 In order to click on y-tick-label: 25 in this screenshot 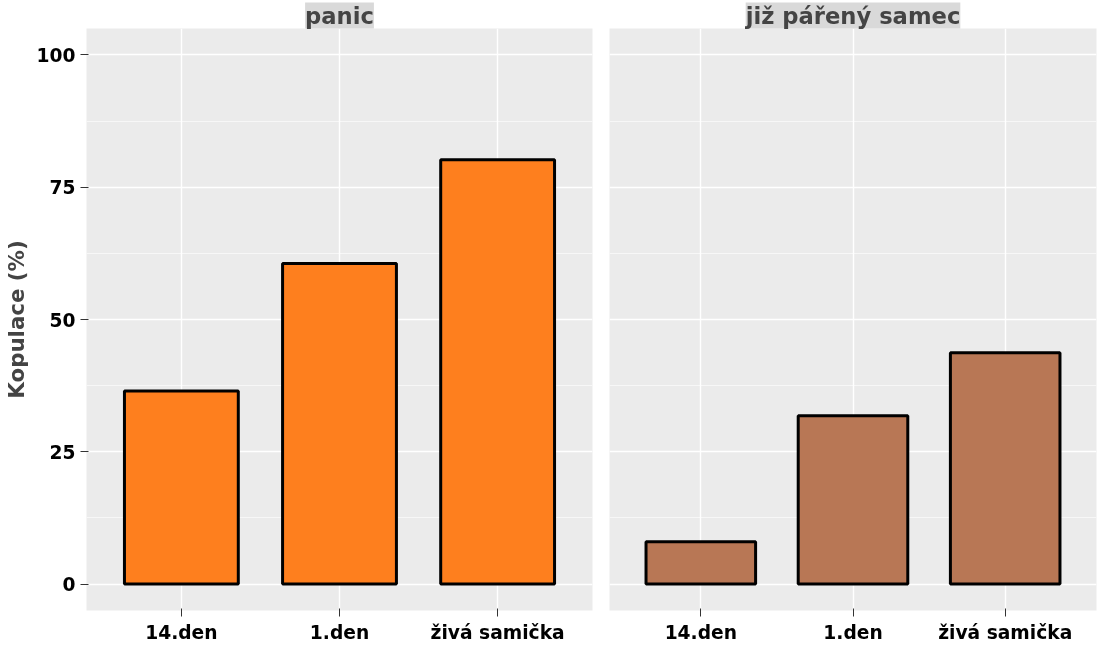, I will do `click(62, 452)`.